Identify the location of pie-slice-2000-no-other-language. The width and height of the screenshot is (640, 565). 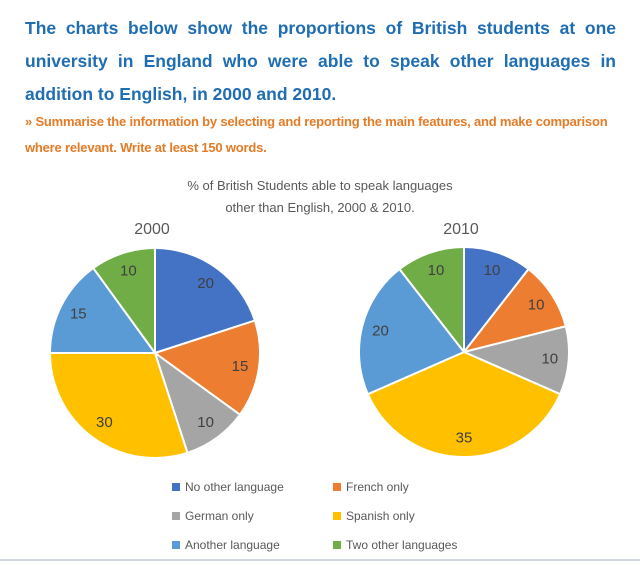
(205, 300).